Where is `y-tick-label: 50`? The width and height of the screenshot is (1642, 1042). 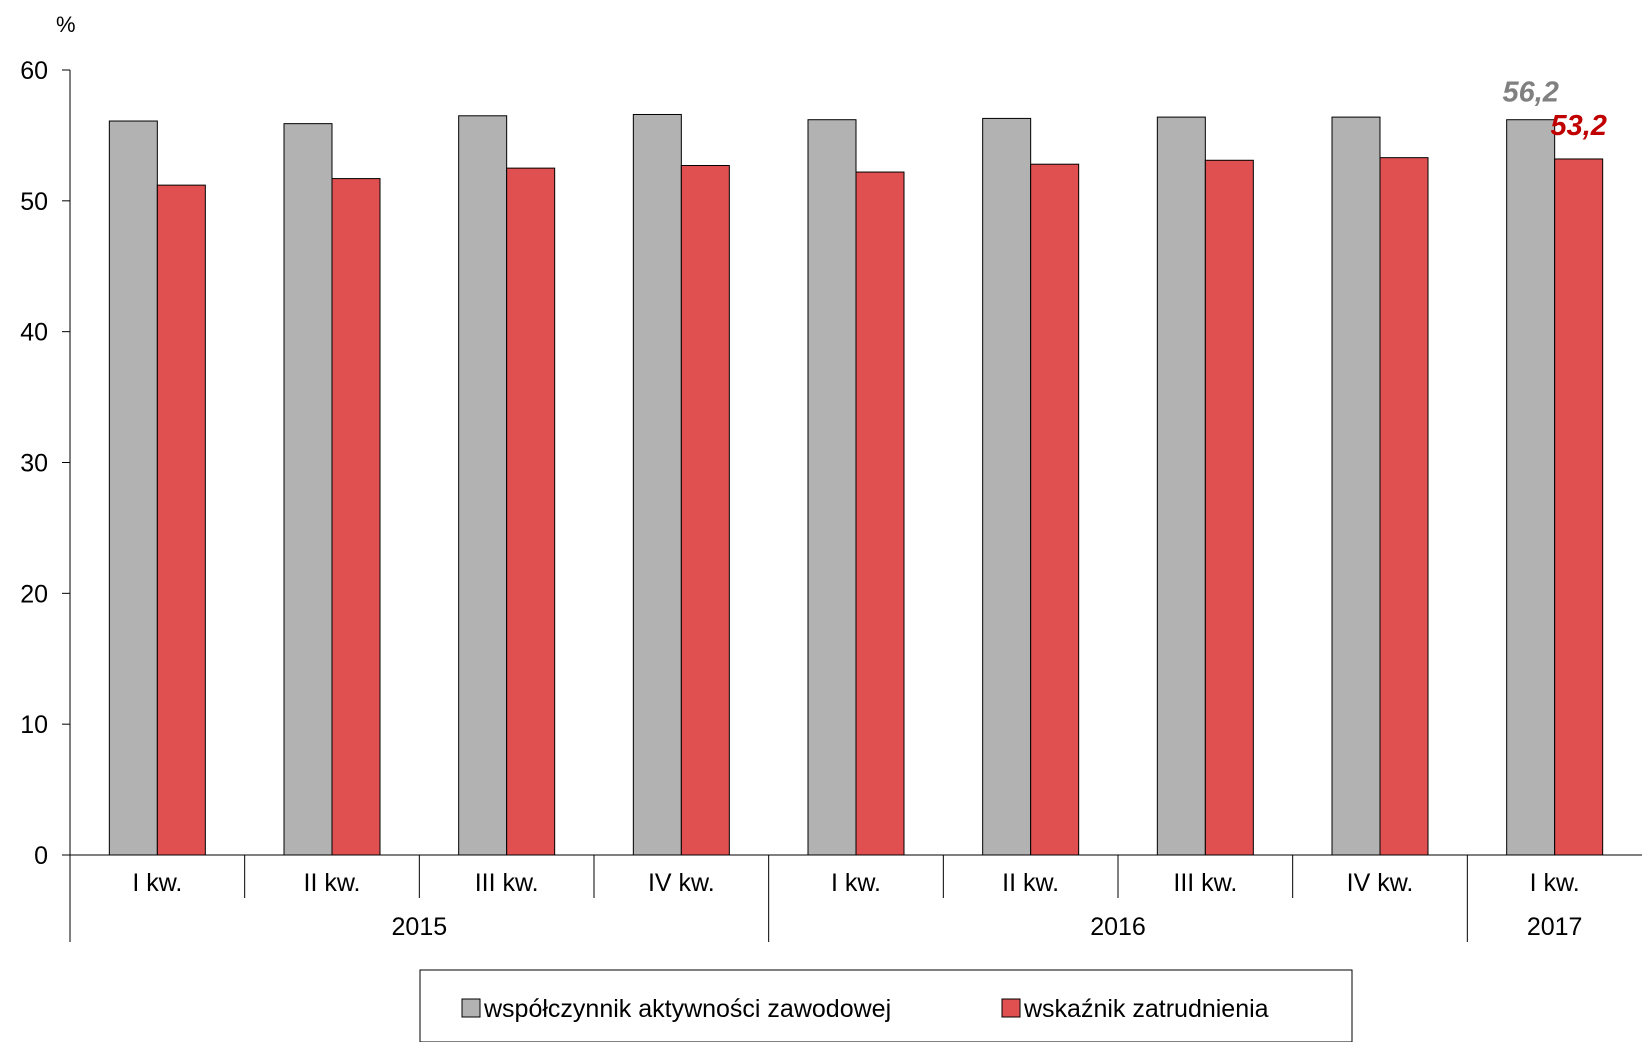 y-tick-label: 50 is located at coordinates (34, 202).